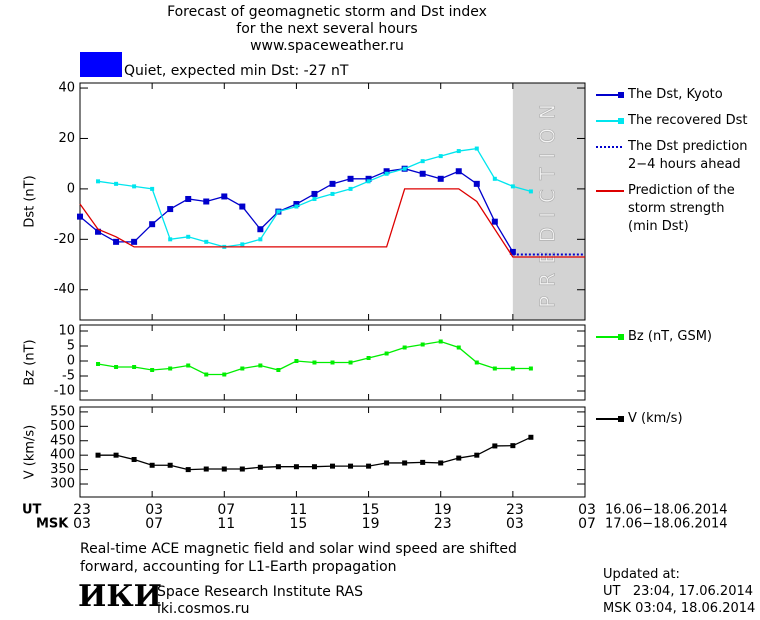 This screenshot has height=620, width=760. I want to click on ut-tick-label: 11, so click(299, 510).